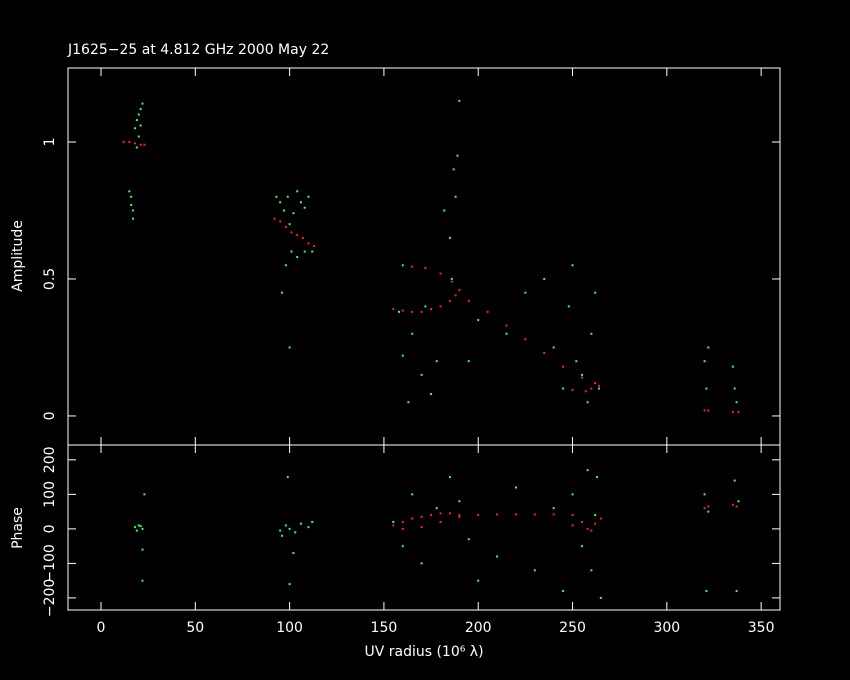 The height and width of the screenshot is (680, 850). Describe the element at coordinates (761, 628) in the screenshot. I see `x-tick-label: 350` at that location.